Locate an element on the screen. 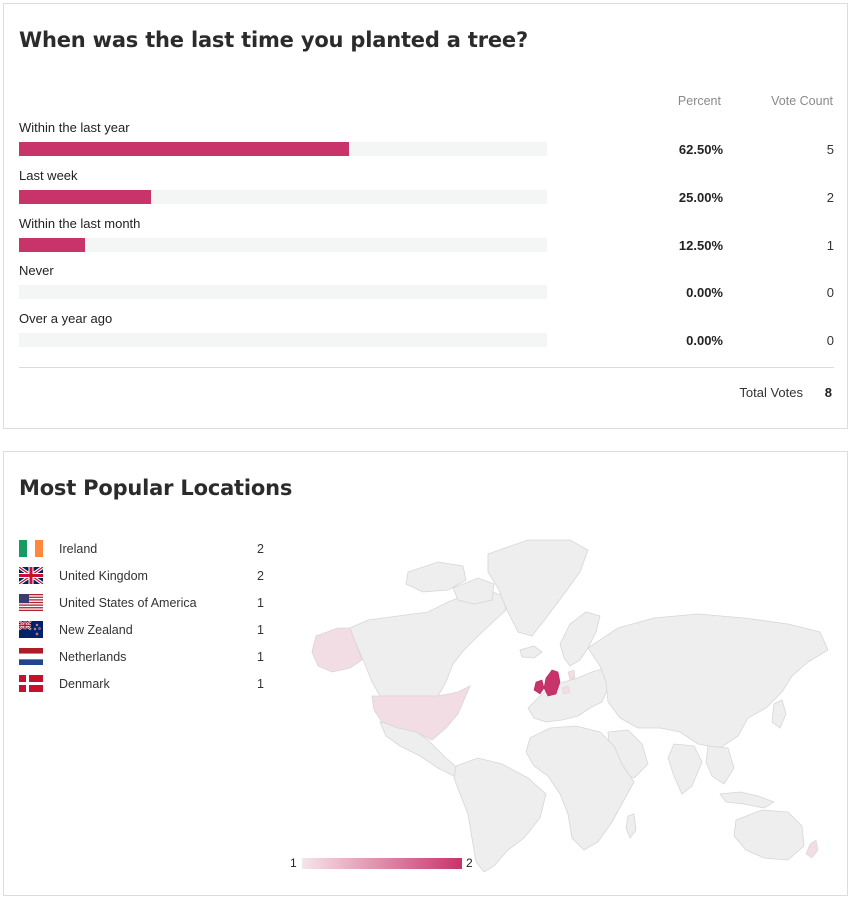  southeast-asia-region is located at coordinates (720, 765).